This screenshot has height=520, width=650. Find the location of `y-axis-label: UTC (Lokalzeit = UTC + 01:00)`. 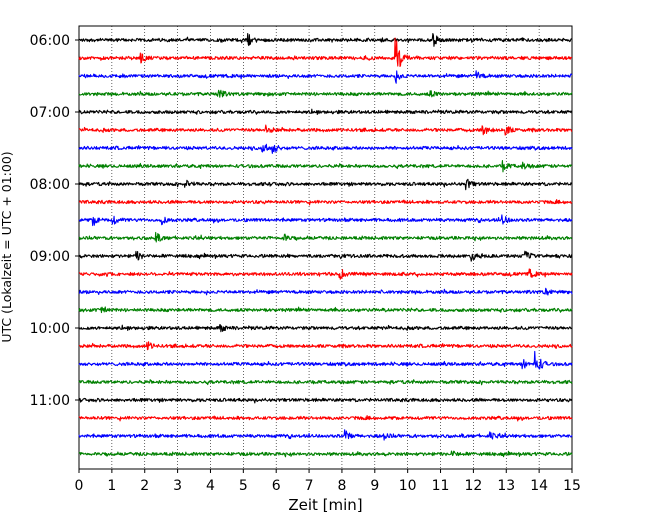

y-axis-label: UTC (Lokalzeit = UTC + 01:00) is located at coordinates (7, 246).